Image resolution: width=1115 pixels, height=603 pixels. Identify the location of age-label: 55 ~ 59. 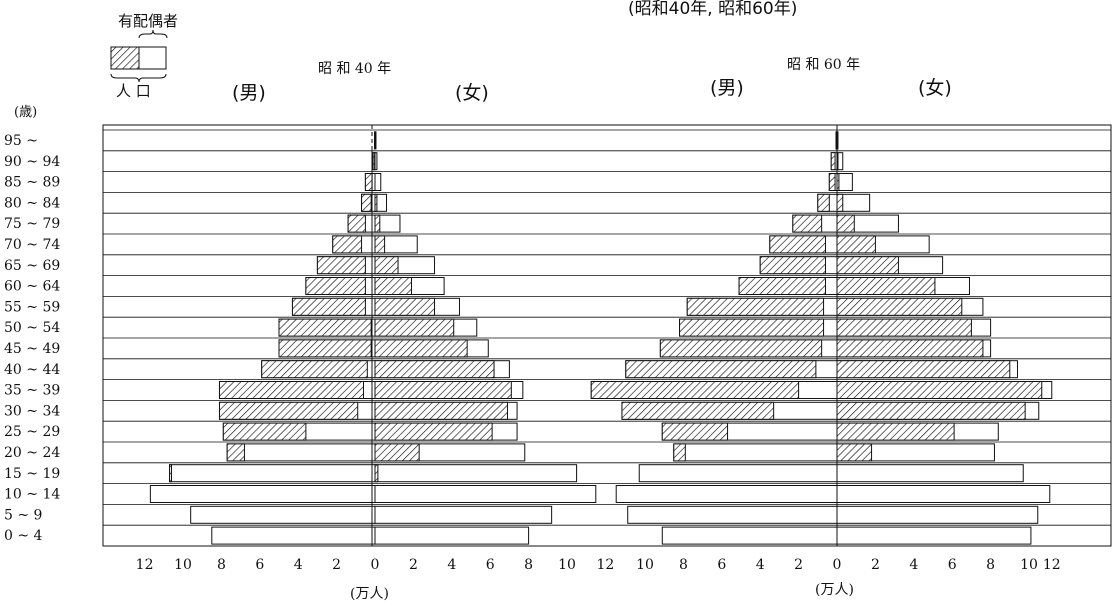
(32, 307).